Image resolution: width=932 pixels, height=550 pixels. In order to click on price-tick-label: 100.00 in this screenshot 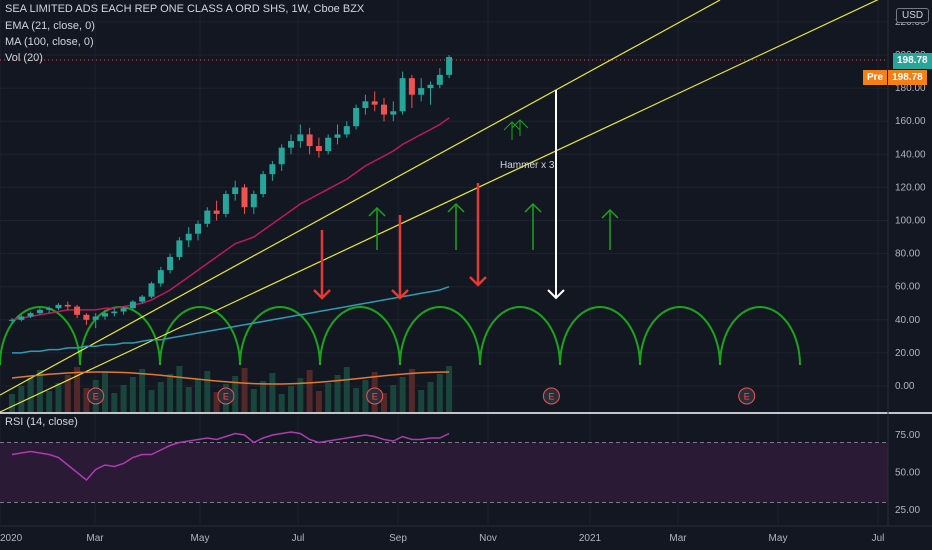, I will do `click(910, 221)`.